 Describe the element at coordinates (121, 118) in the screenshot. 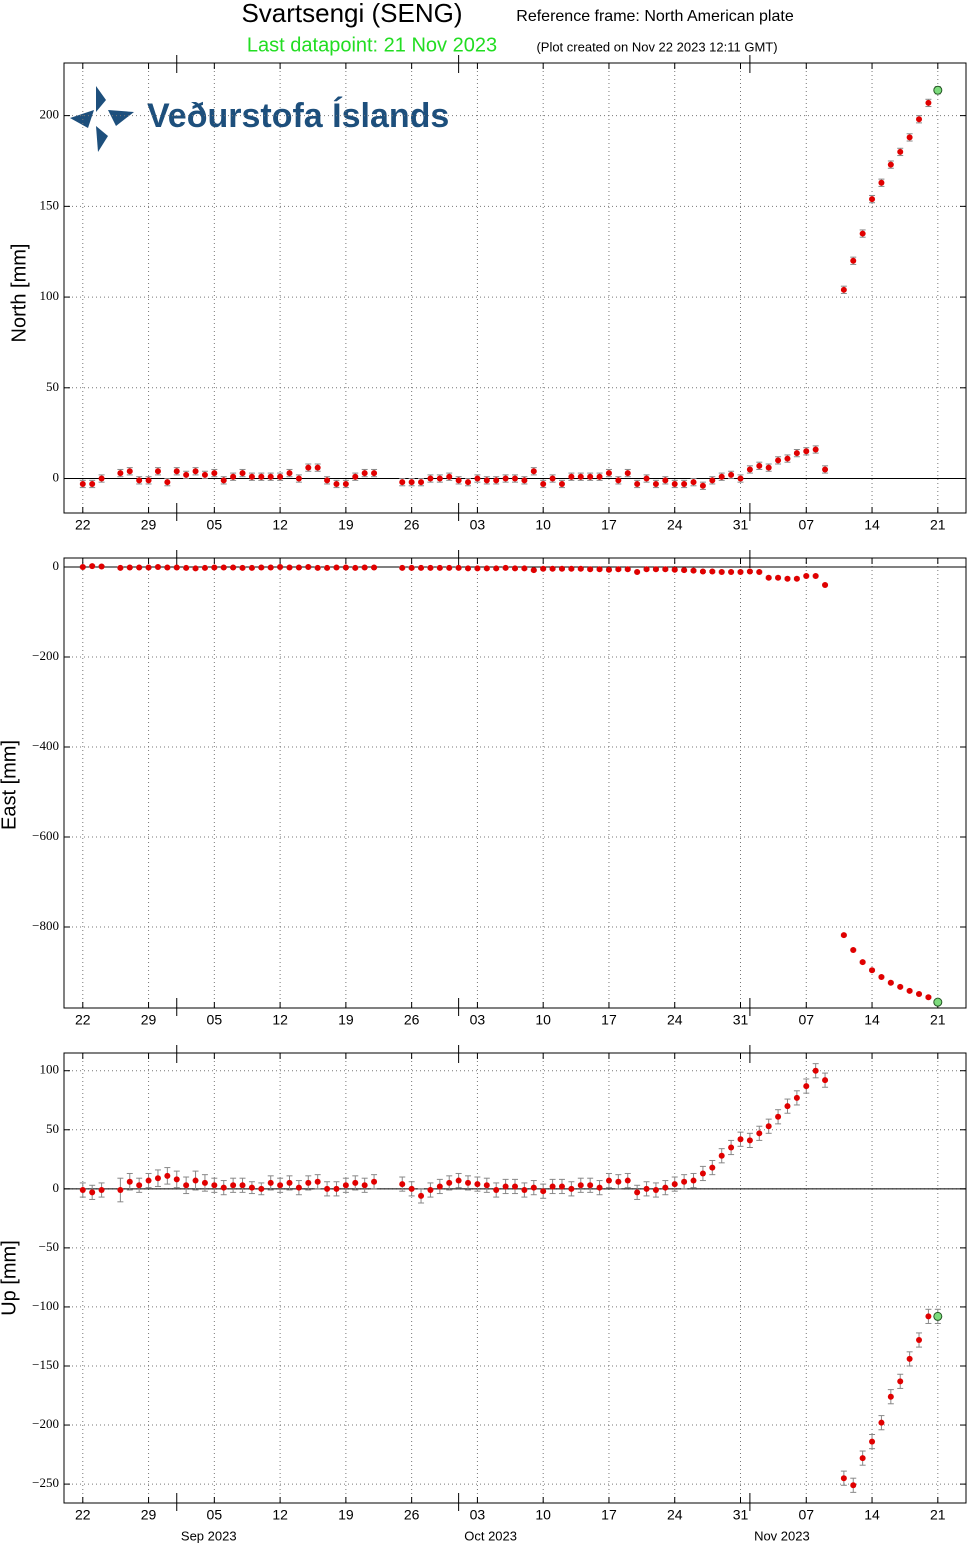

I see `logo-shape` at that location.